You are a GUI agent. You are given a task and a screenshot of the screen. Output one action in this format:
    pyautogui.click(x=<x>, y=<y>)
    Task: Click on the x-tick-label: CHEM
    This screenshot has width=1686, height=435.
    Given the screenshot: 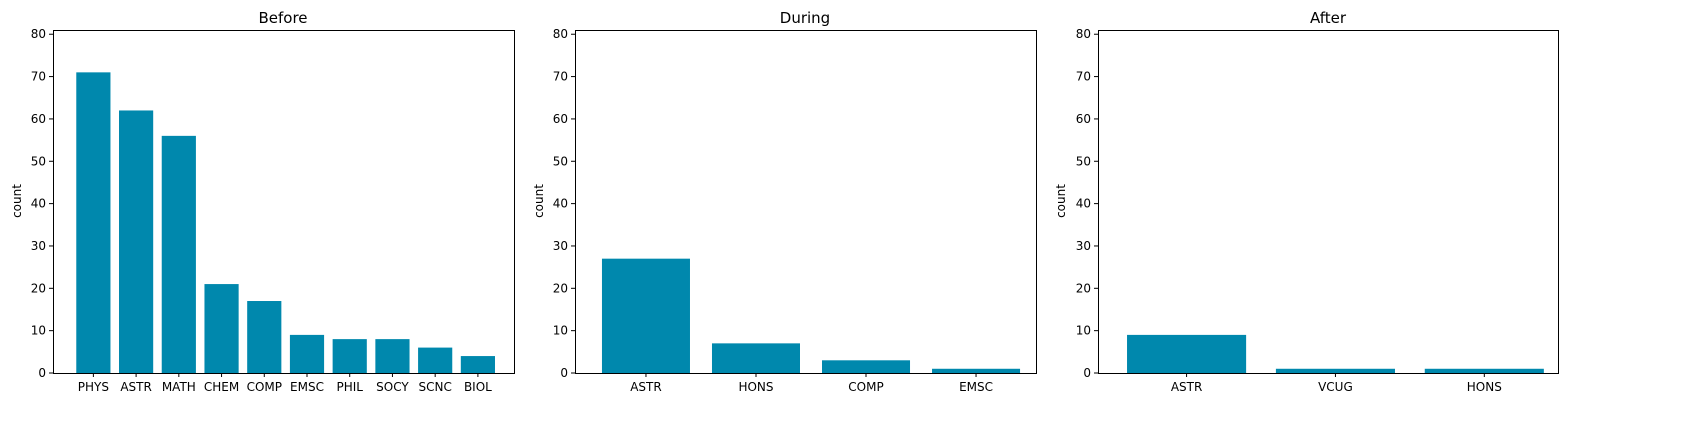 What is the action you would take?
    pyautogui.click(x=221, y=387)
    